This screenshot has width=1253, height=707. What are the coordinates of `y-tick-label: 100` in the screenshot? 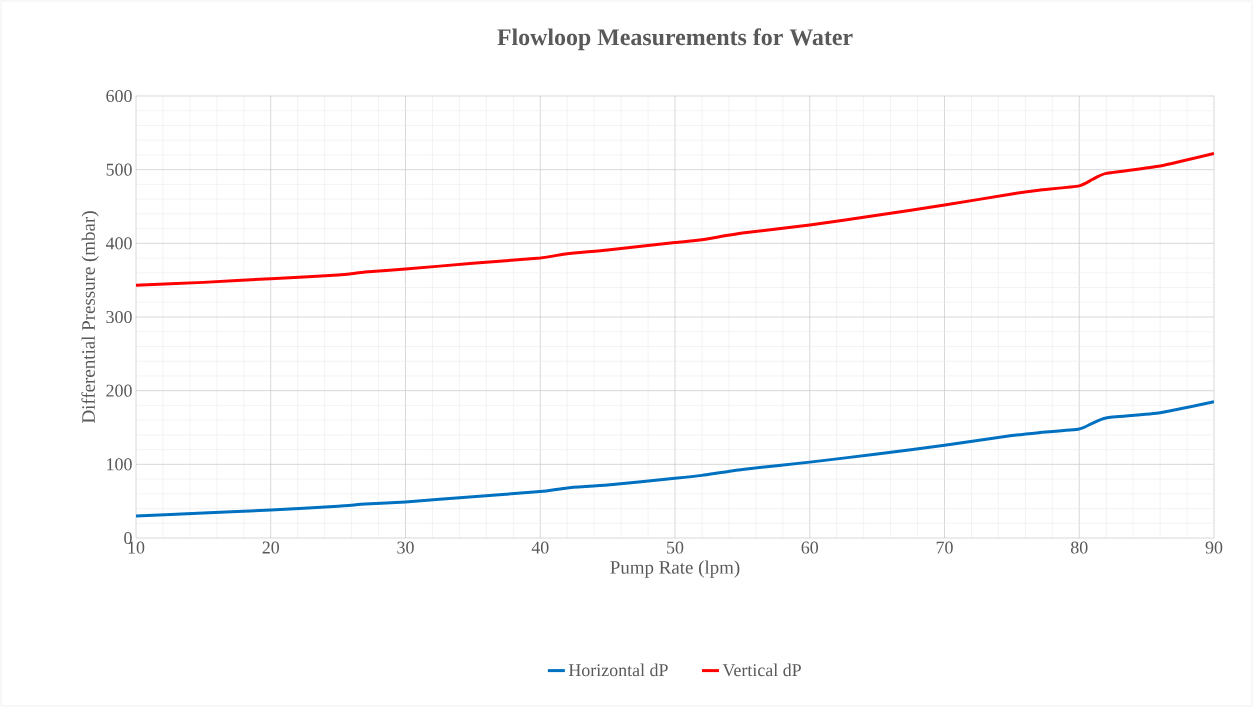 It's located at (119, 464).